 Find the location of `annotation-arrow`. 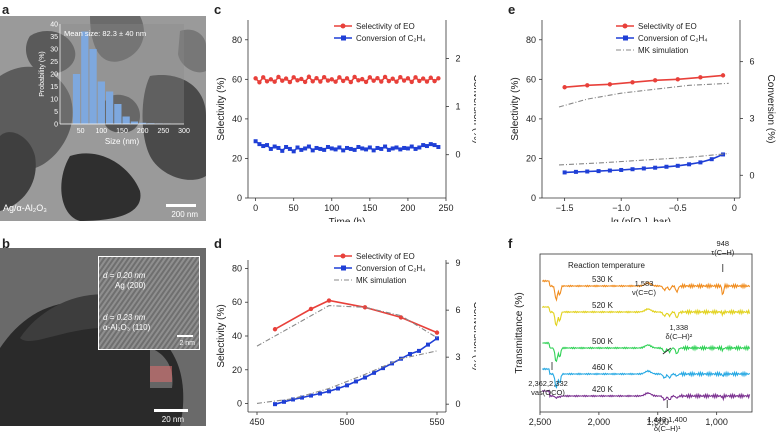

annotation-arrow is located at coordinates (667, 351).